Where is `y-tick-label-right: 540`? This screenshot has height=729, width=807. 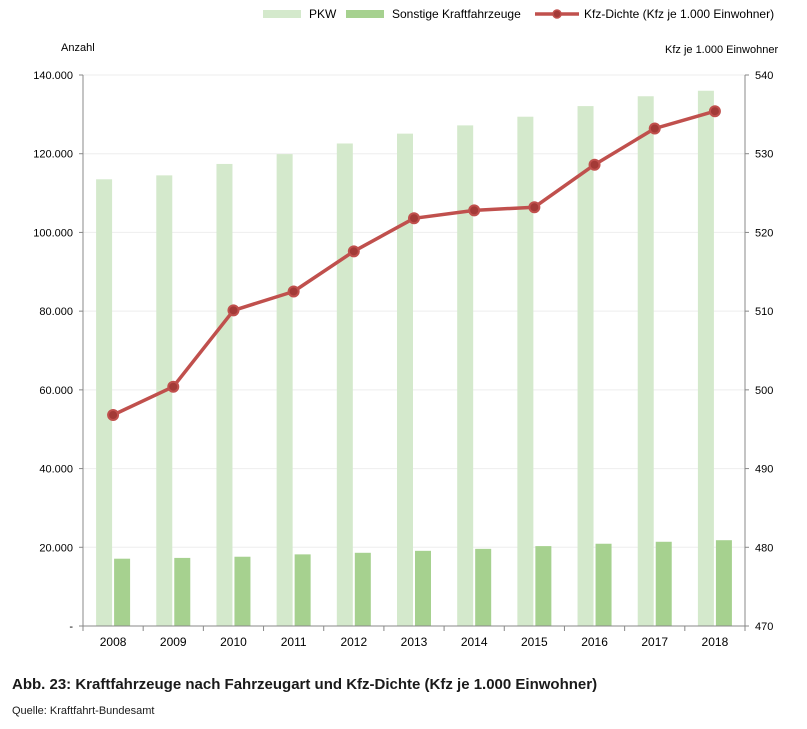 y-tick-label-right: 540 is located at coordinates (764, 76).